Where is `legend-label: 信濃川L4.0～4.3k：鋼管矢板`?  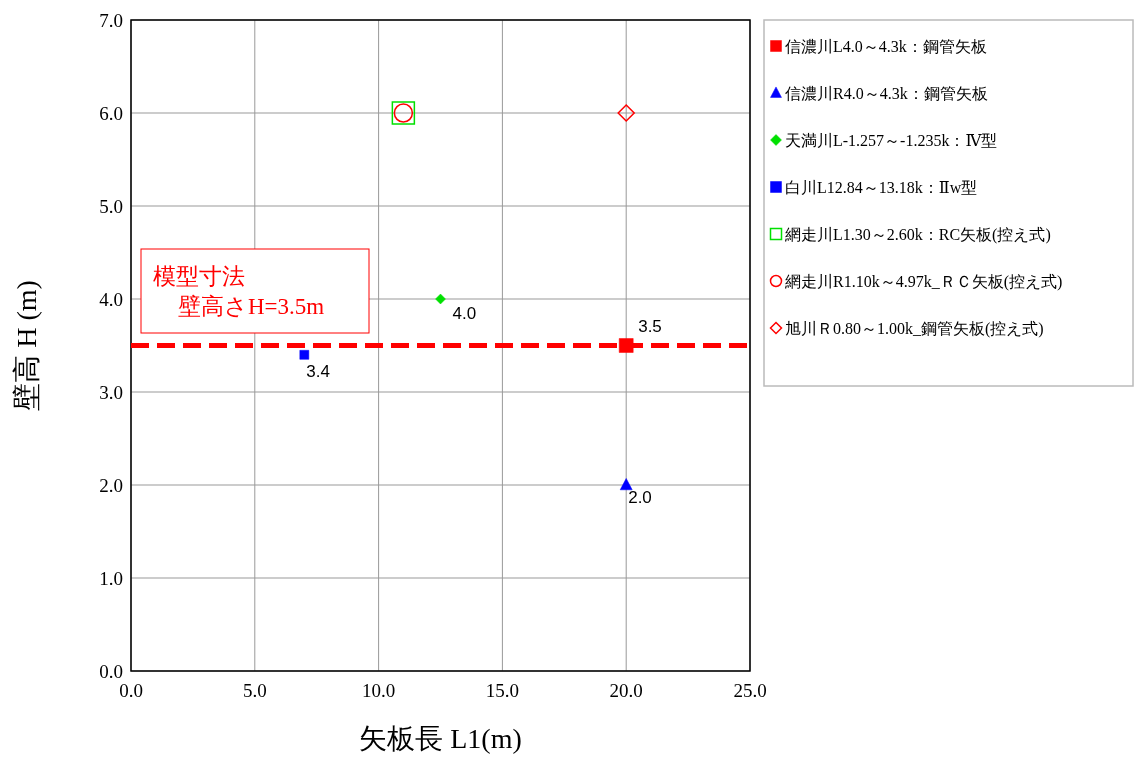
legend-label: 信濃川L4.0～4.3k：鋼管矢板 is located at coordinates (886, 46).